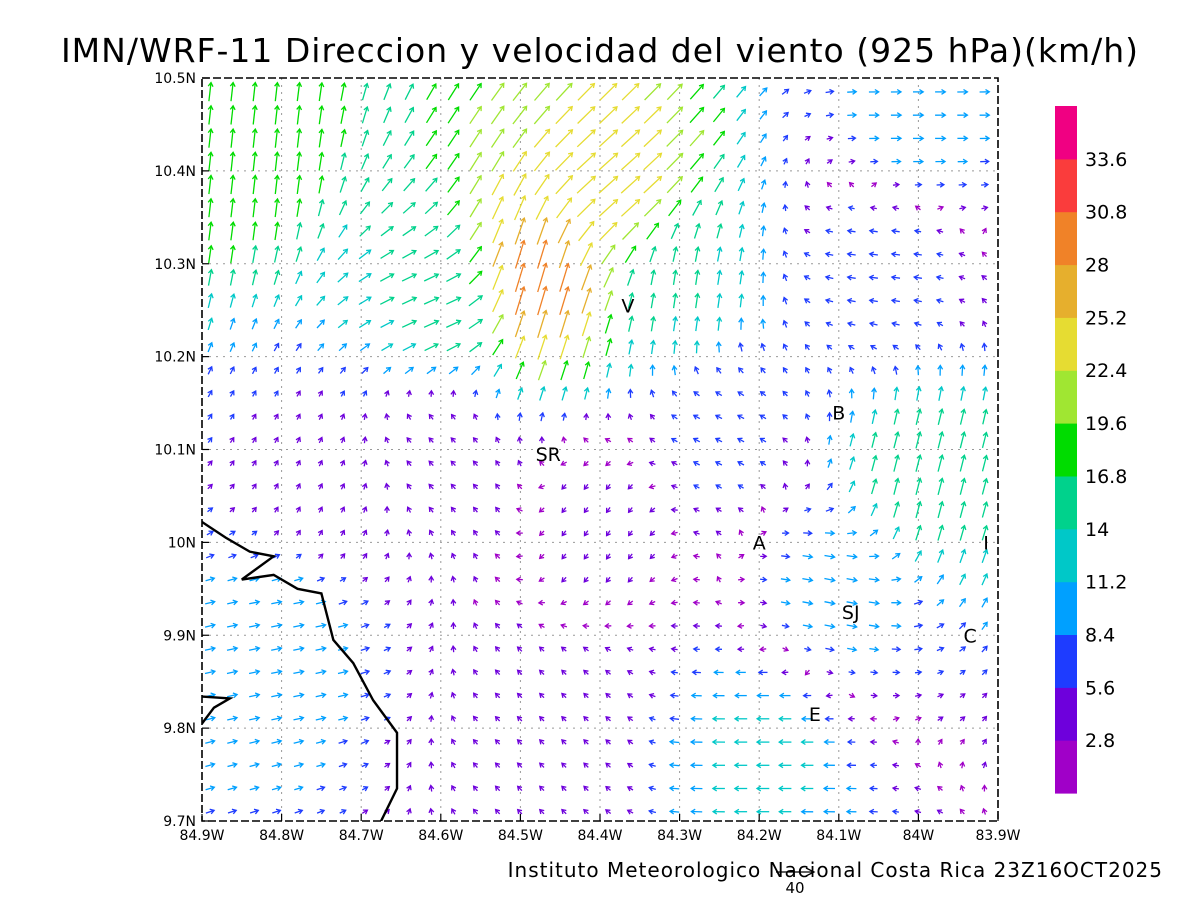 This screenshot has height=900, width=1200. Describe the element at coordinates (759, 543) in the screenshot. I see `city-label: A` at that location.